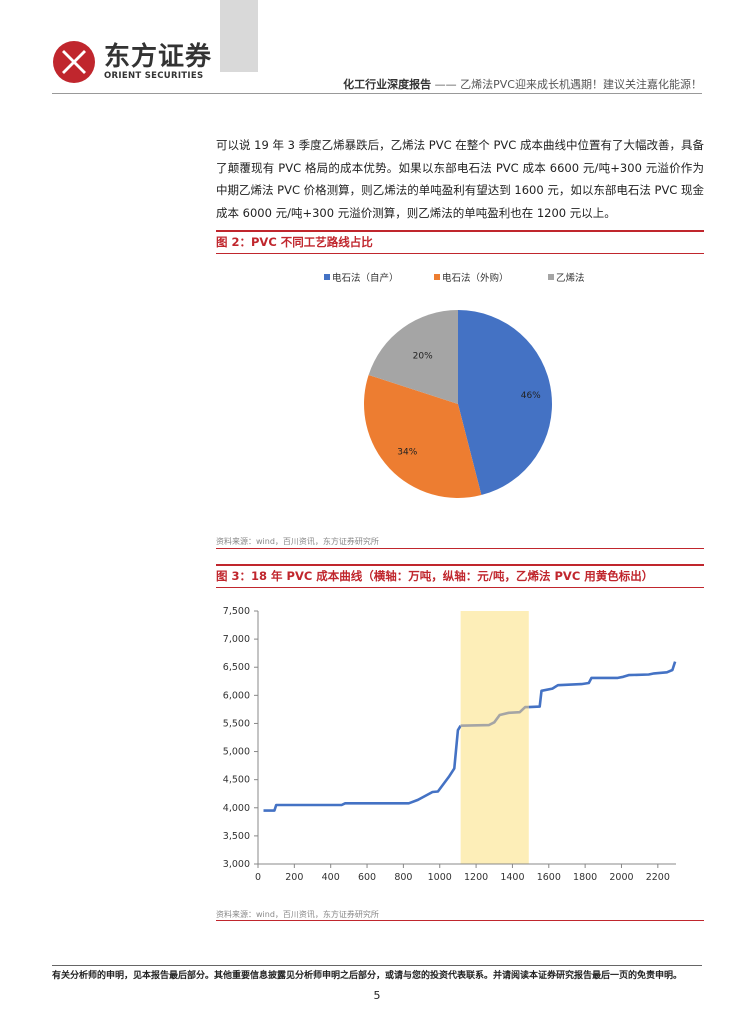 The image size is (754, 1024). Describe the element at coordinates (236, 695) in the screenshot. I see `y-tick-label: 6,000` at that location.